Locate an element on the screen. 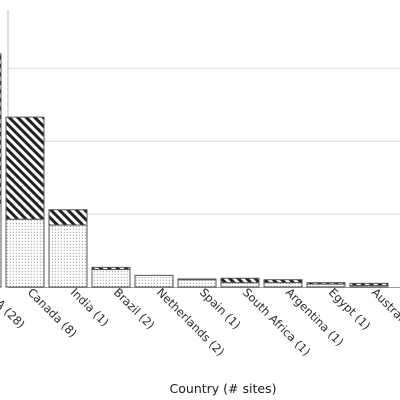 The height and width of the screenshot is (400, 400). x-tick-label: Australia (1) is located at coordinates (384, 315).